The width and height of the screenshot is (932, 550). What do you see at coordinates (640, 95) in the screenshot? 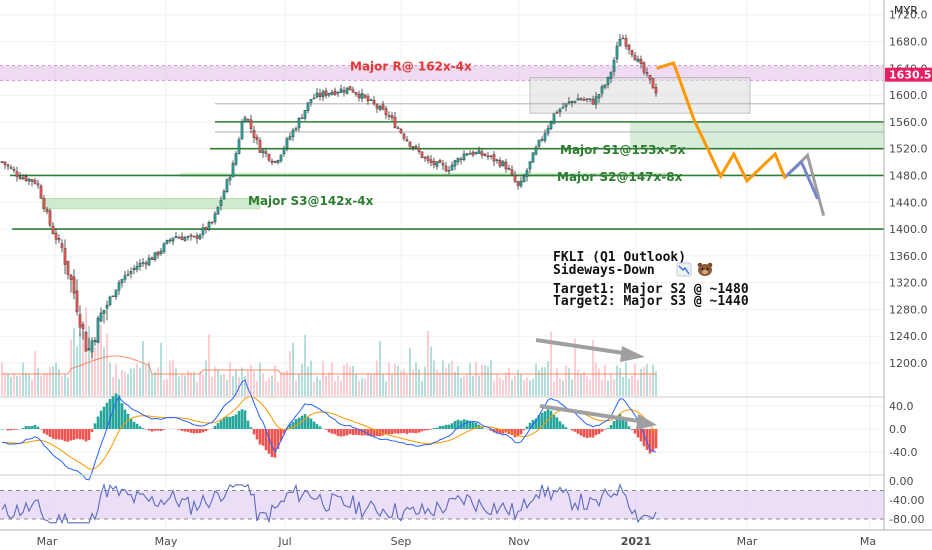
I see `consolidation-box` at bounding box center [640, 95].